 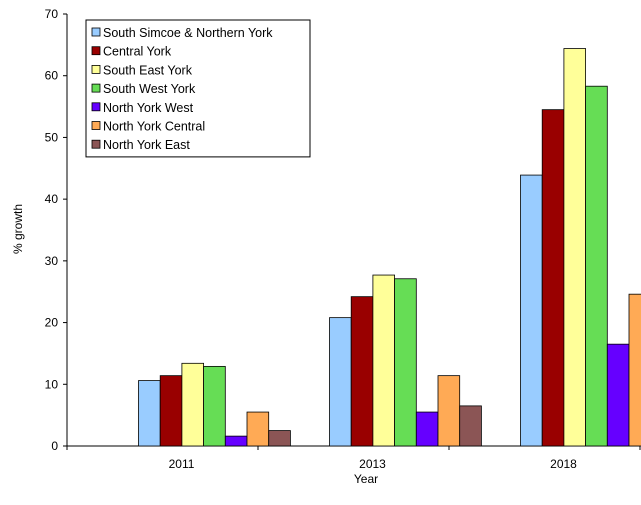 I want to click on x-tick-label: 2011, so click(x=182, y=464).